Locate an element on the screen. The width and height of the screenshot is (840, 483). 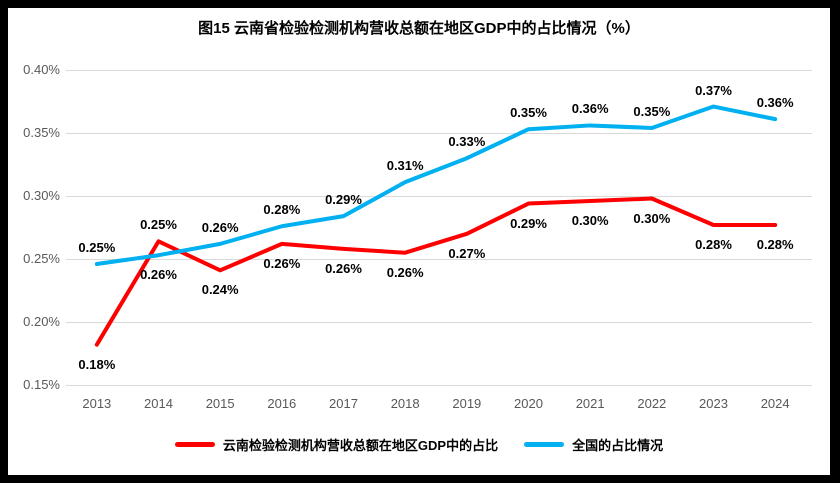
data-label: 0.27% is located at coordinates (467, 253).